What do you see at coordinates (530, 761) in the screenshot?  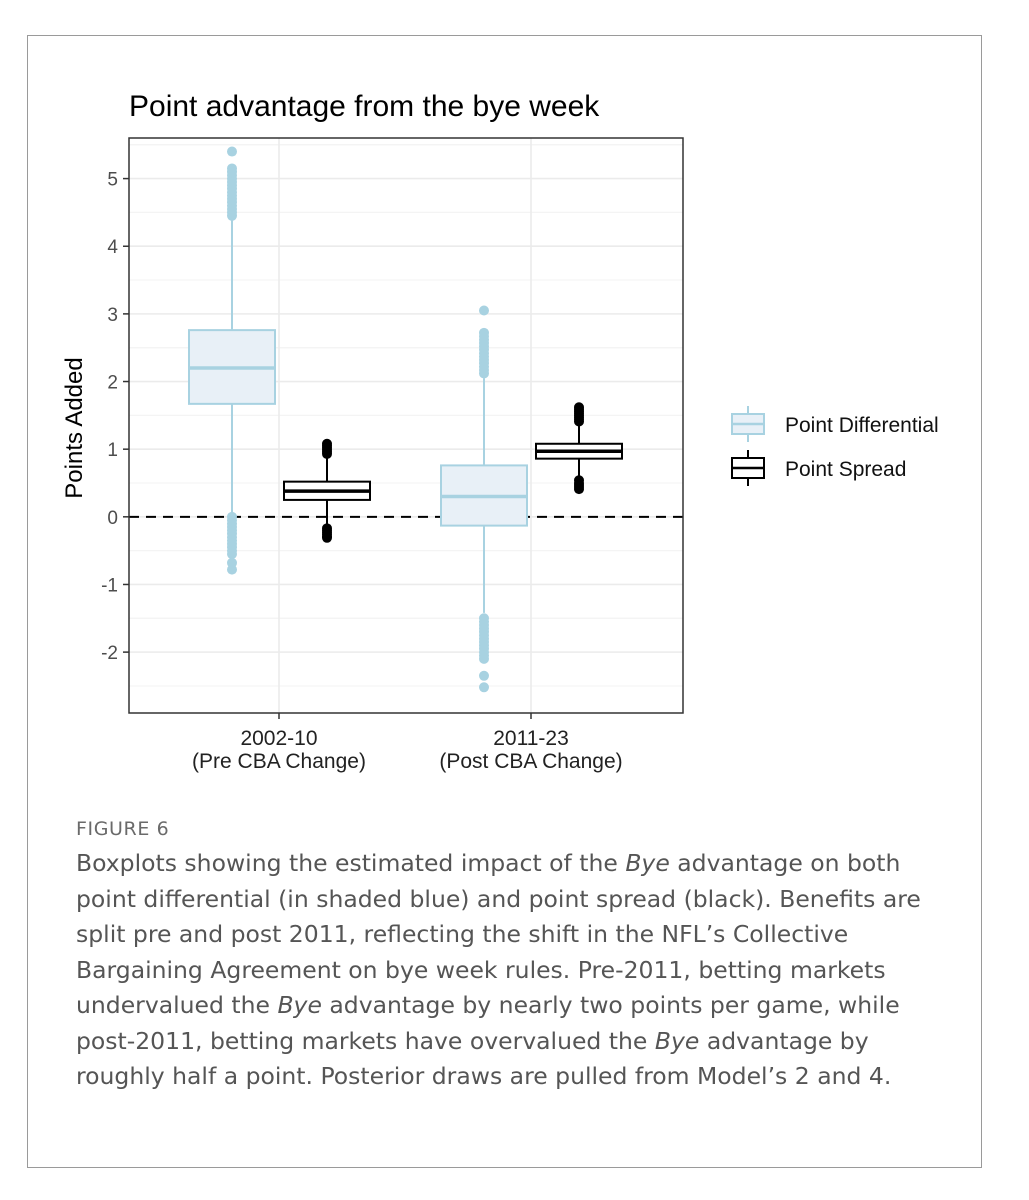 I see `x-tick-sublabel: (Post CBA Change)` at bounding box center [530, 761].